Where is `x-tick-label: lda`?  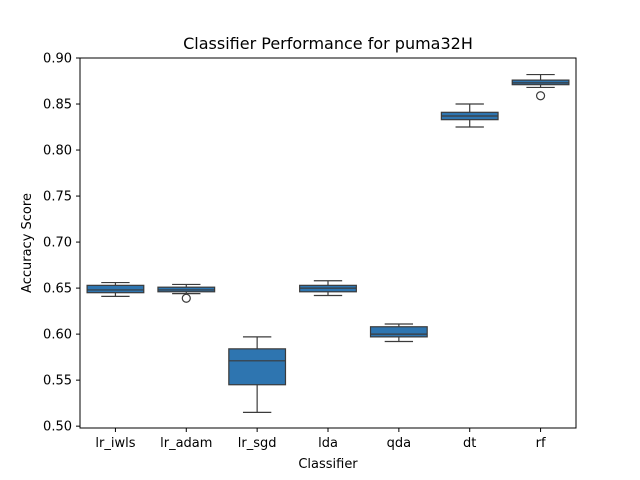 x-tick-label: lda is located at coordinates (328, 443).